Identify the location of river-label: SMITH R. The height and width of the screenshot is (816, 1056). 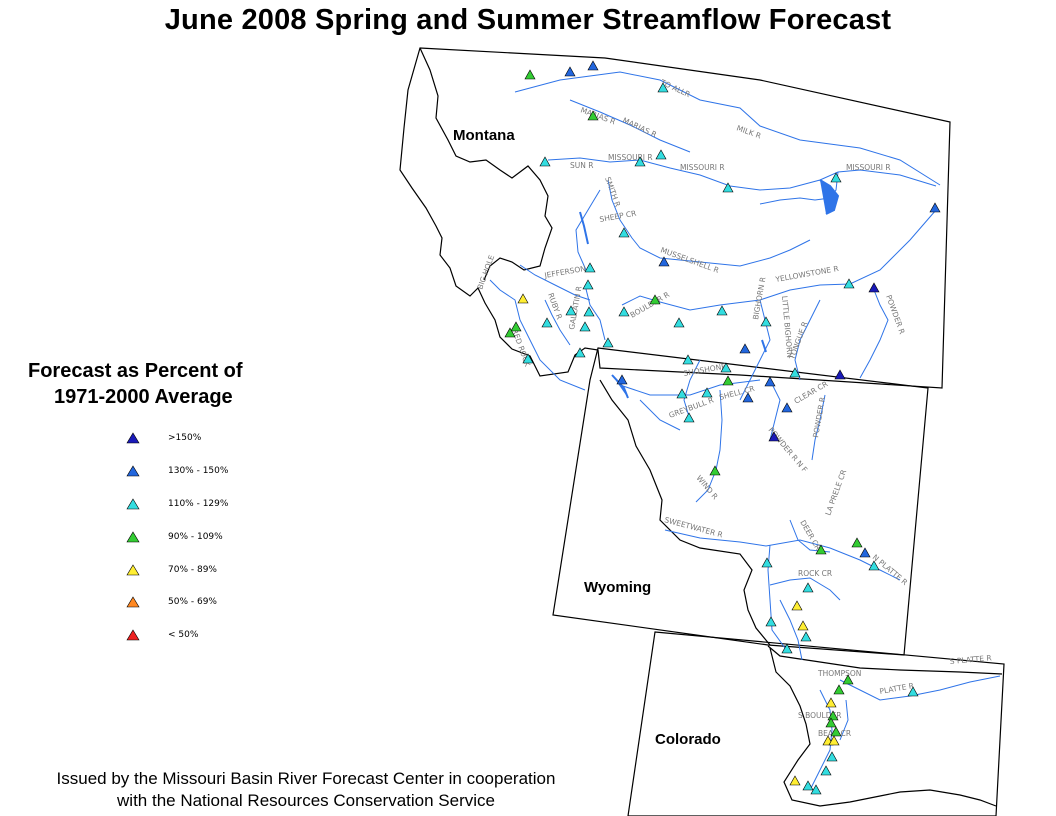
(612, 192).